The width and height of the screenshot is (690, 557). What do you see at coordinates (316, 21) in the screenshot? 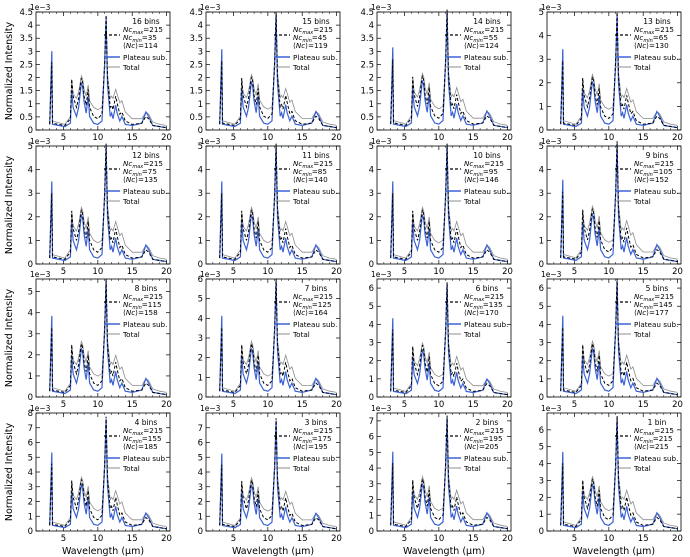
I see `legend-title: 15 bins` at bounding box center [316, 21].